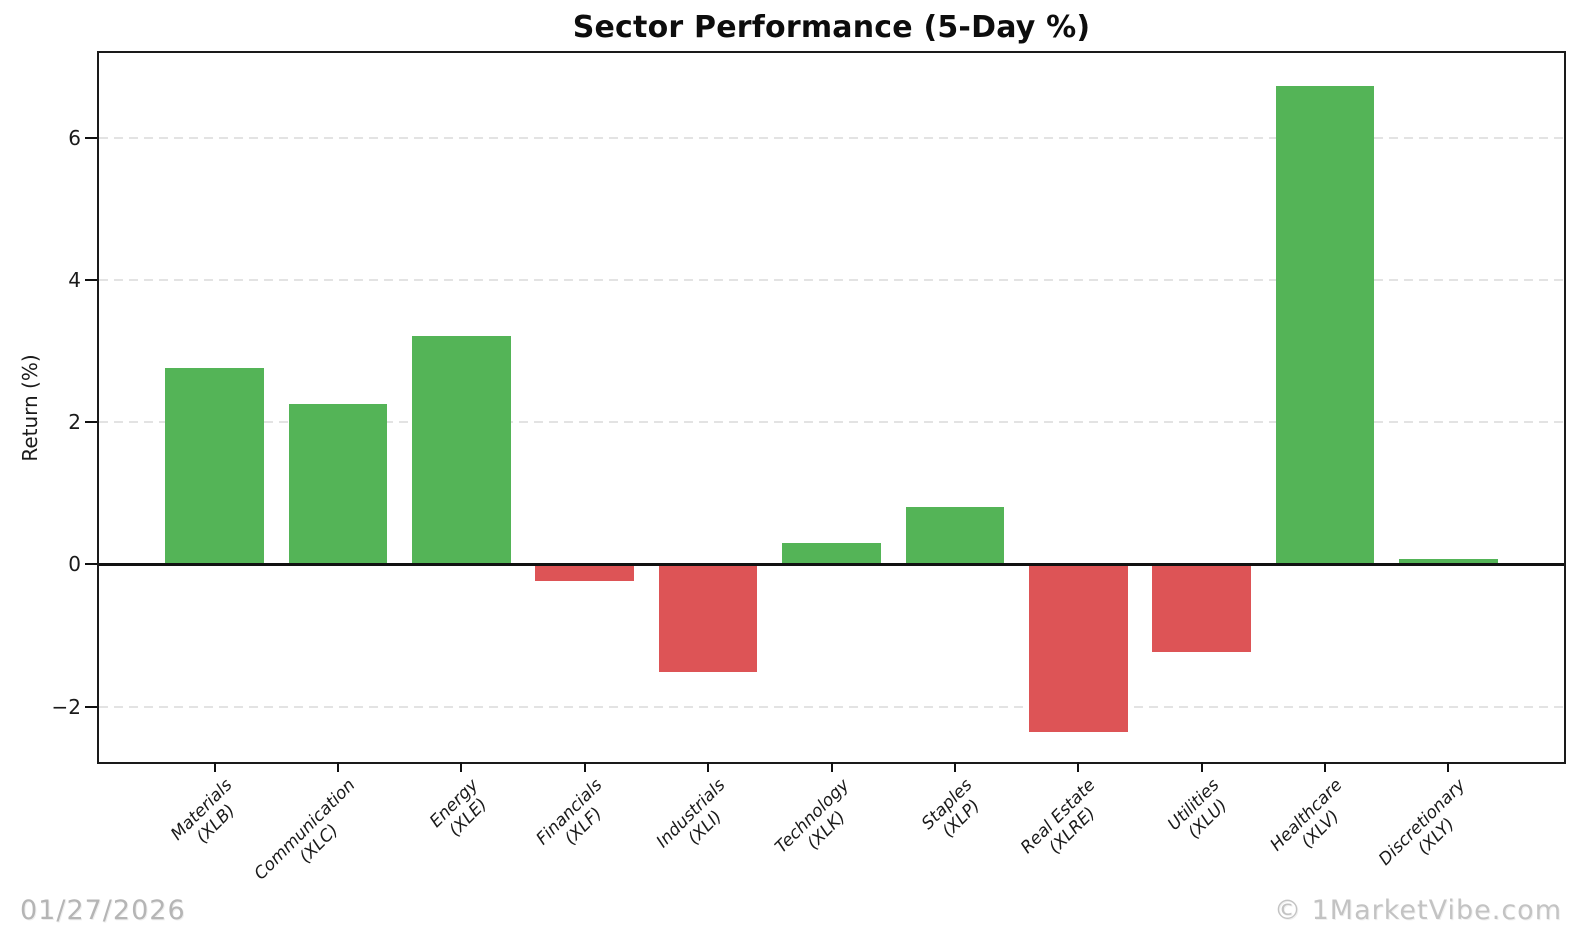  Describe the element at coordinates (461, 450) in the screenshot. I see `bar-xle` at that location.